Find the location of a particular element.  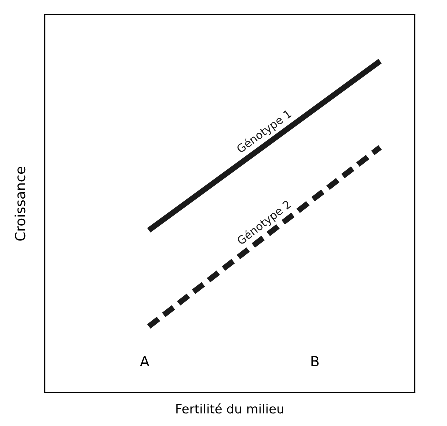

y-axis-title: Croissance is located at coordinates (20, 204).